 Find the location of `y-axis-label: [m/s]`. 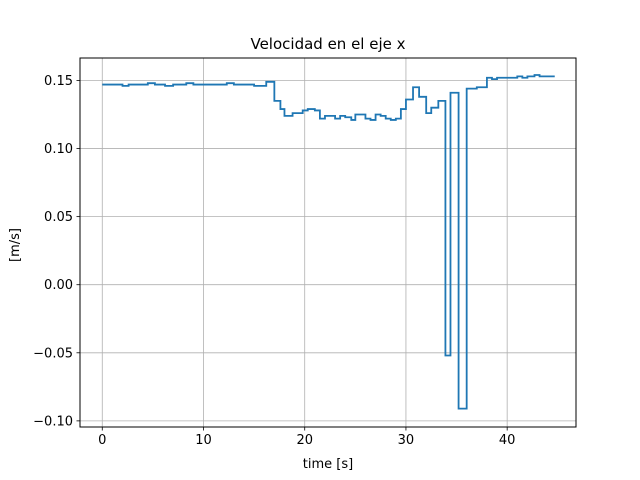

y-axis-label: [m/s] is located at coordinates (15, 245).